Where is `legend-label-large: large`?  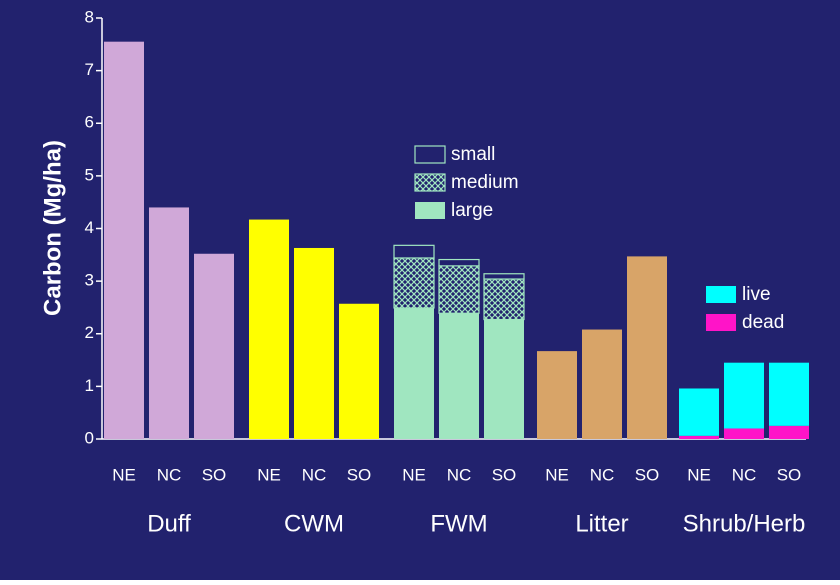
legend-label-large: large is located at coordinates (472, 210).